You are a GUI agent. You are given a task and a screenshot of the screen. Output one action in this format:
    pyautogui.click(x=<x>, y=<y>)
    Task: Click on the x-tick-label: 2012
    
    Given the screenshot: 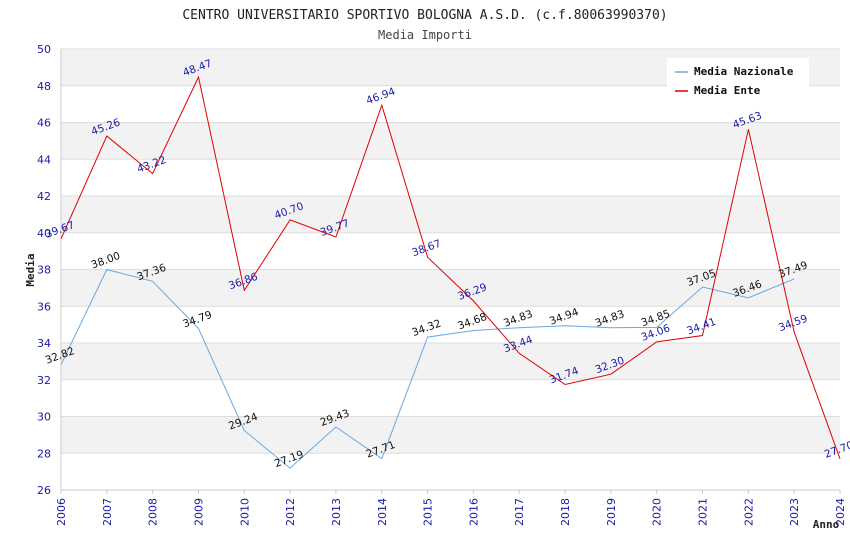 What is the action you would take?
    pyautogui.click(x=290, y=512)
    